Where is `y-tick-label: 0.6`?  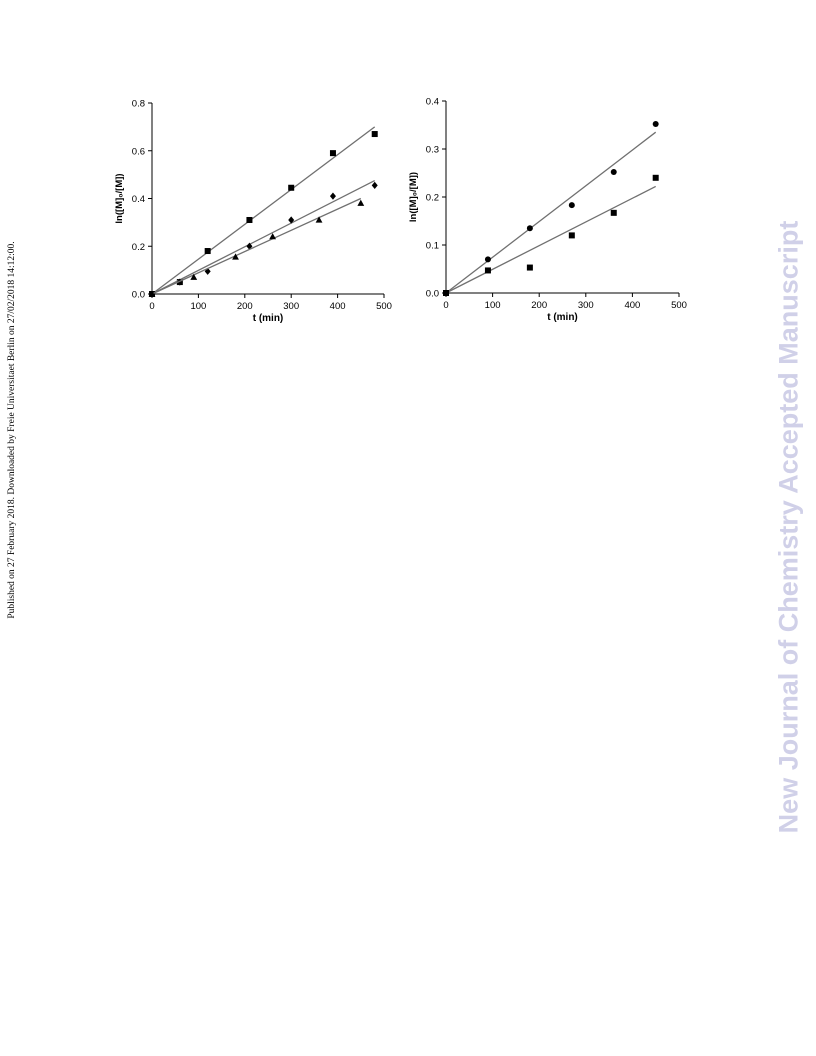
y-tick-label: 0.6 is located at coordinates (138, 151).